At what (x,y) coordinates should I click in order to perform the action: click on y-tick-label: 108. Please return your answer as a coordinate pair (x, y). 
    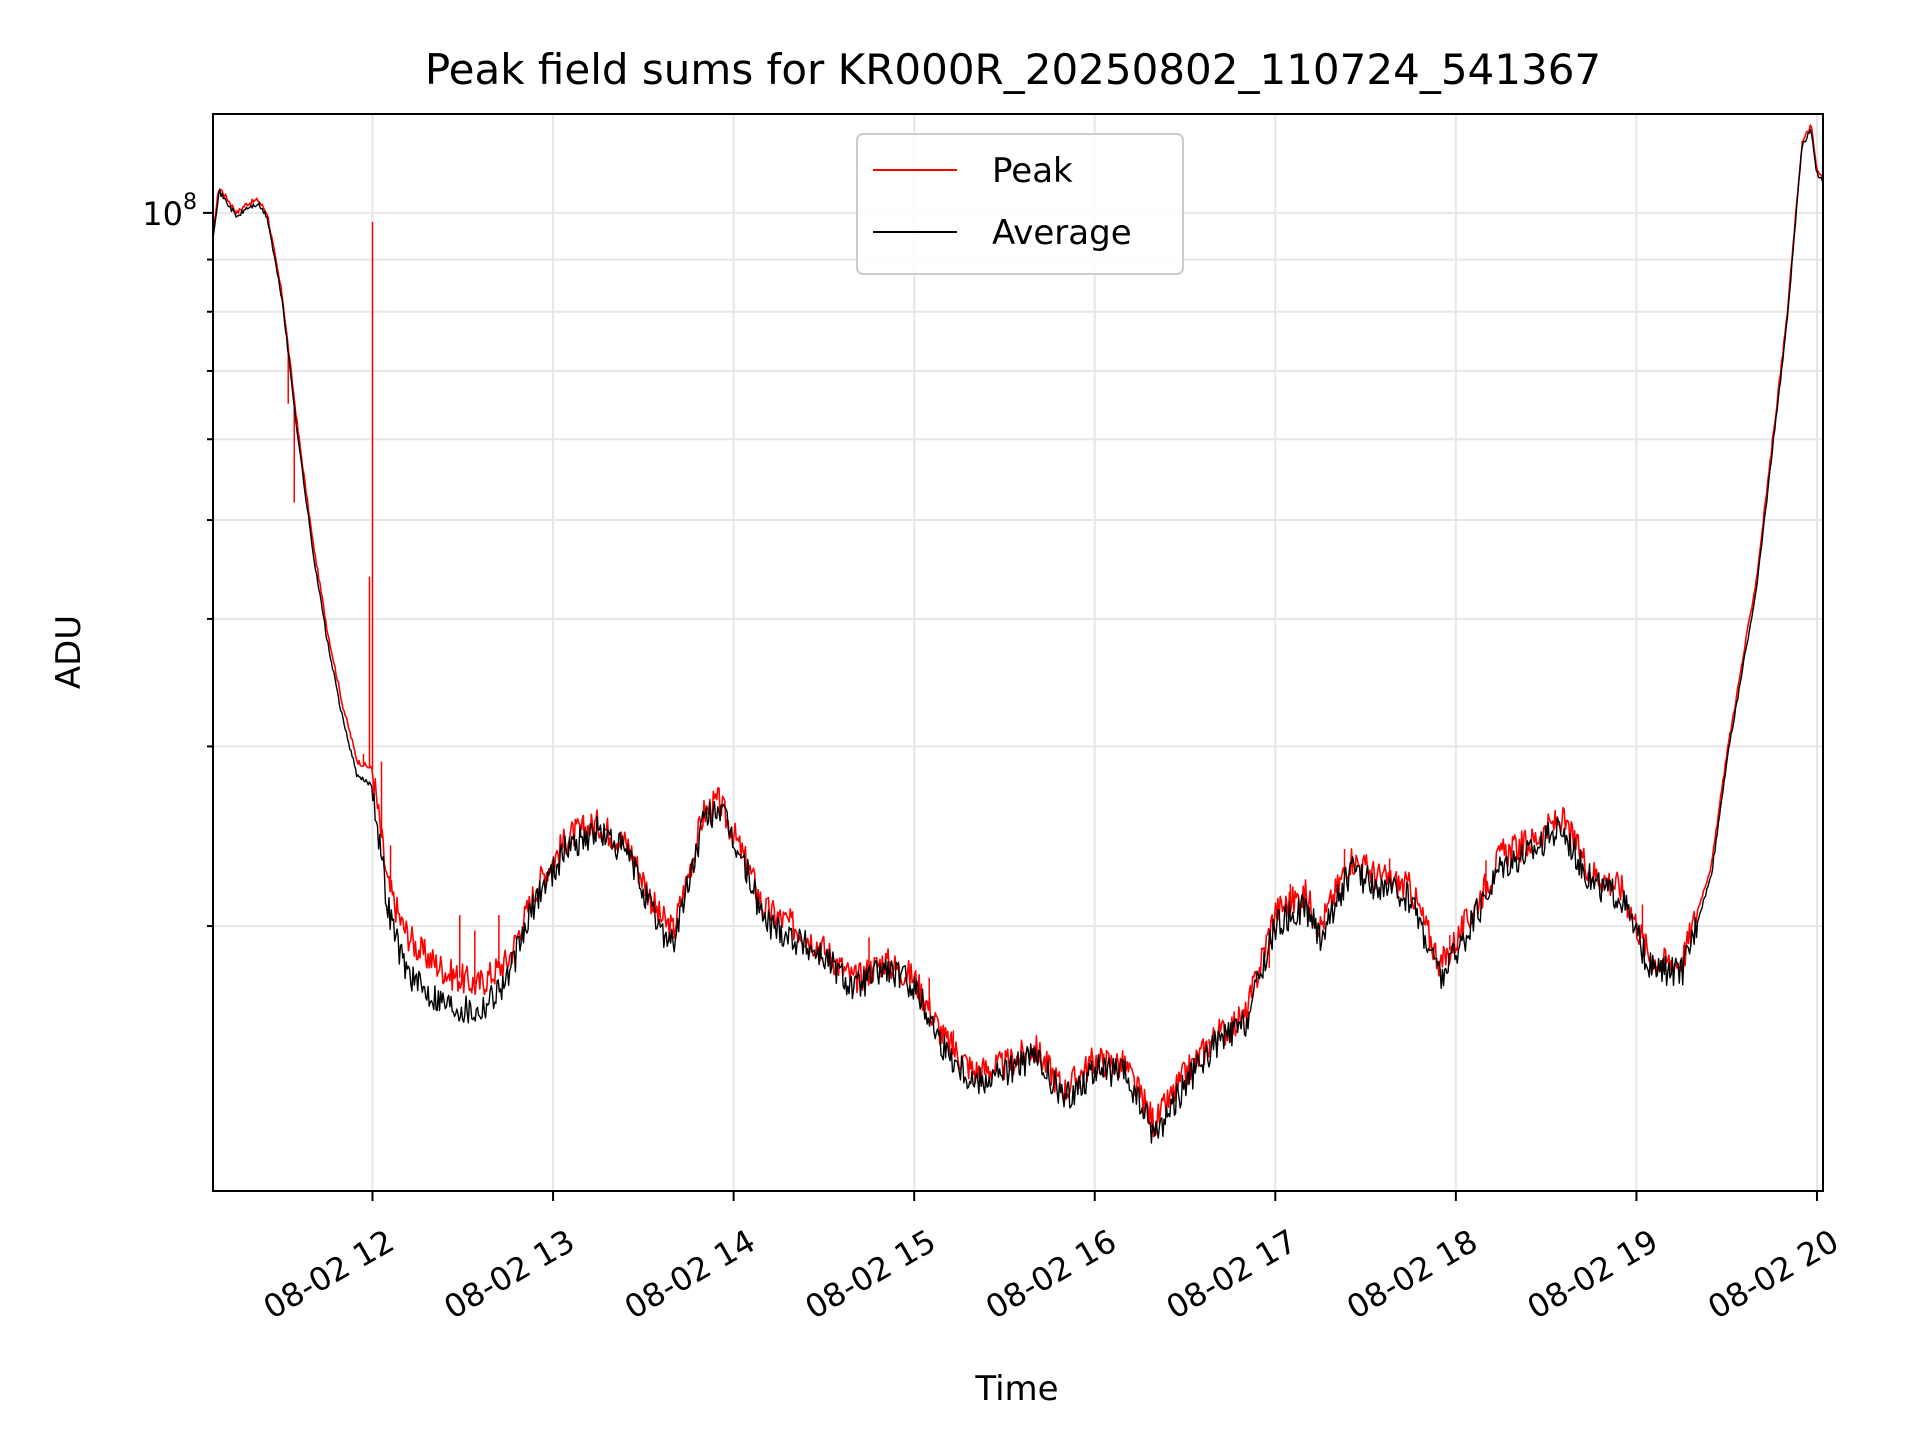
    Looking at the image, I should click on (169, 211).